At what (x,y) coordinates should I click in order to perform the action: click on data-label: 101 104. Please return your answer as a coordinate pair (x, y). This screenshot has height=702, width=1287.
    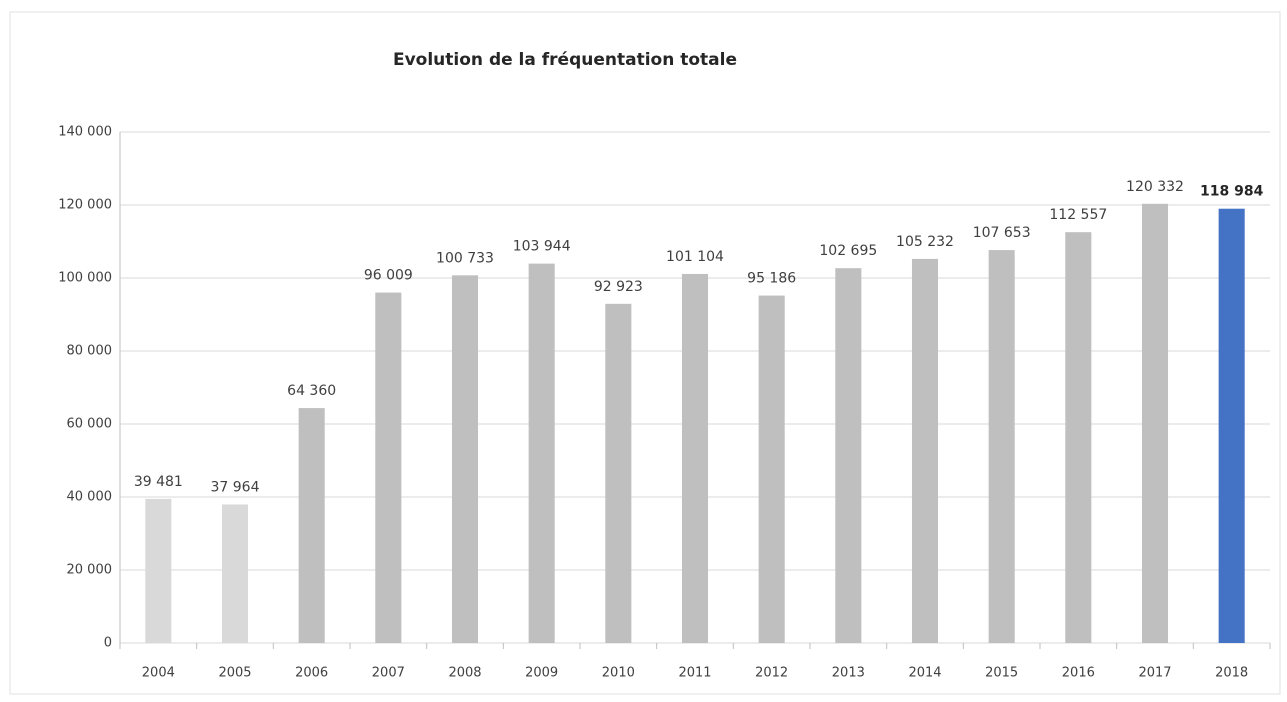
    Looking at the image, I should click on (695, 257).